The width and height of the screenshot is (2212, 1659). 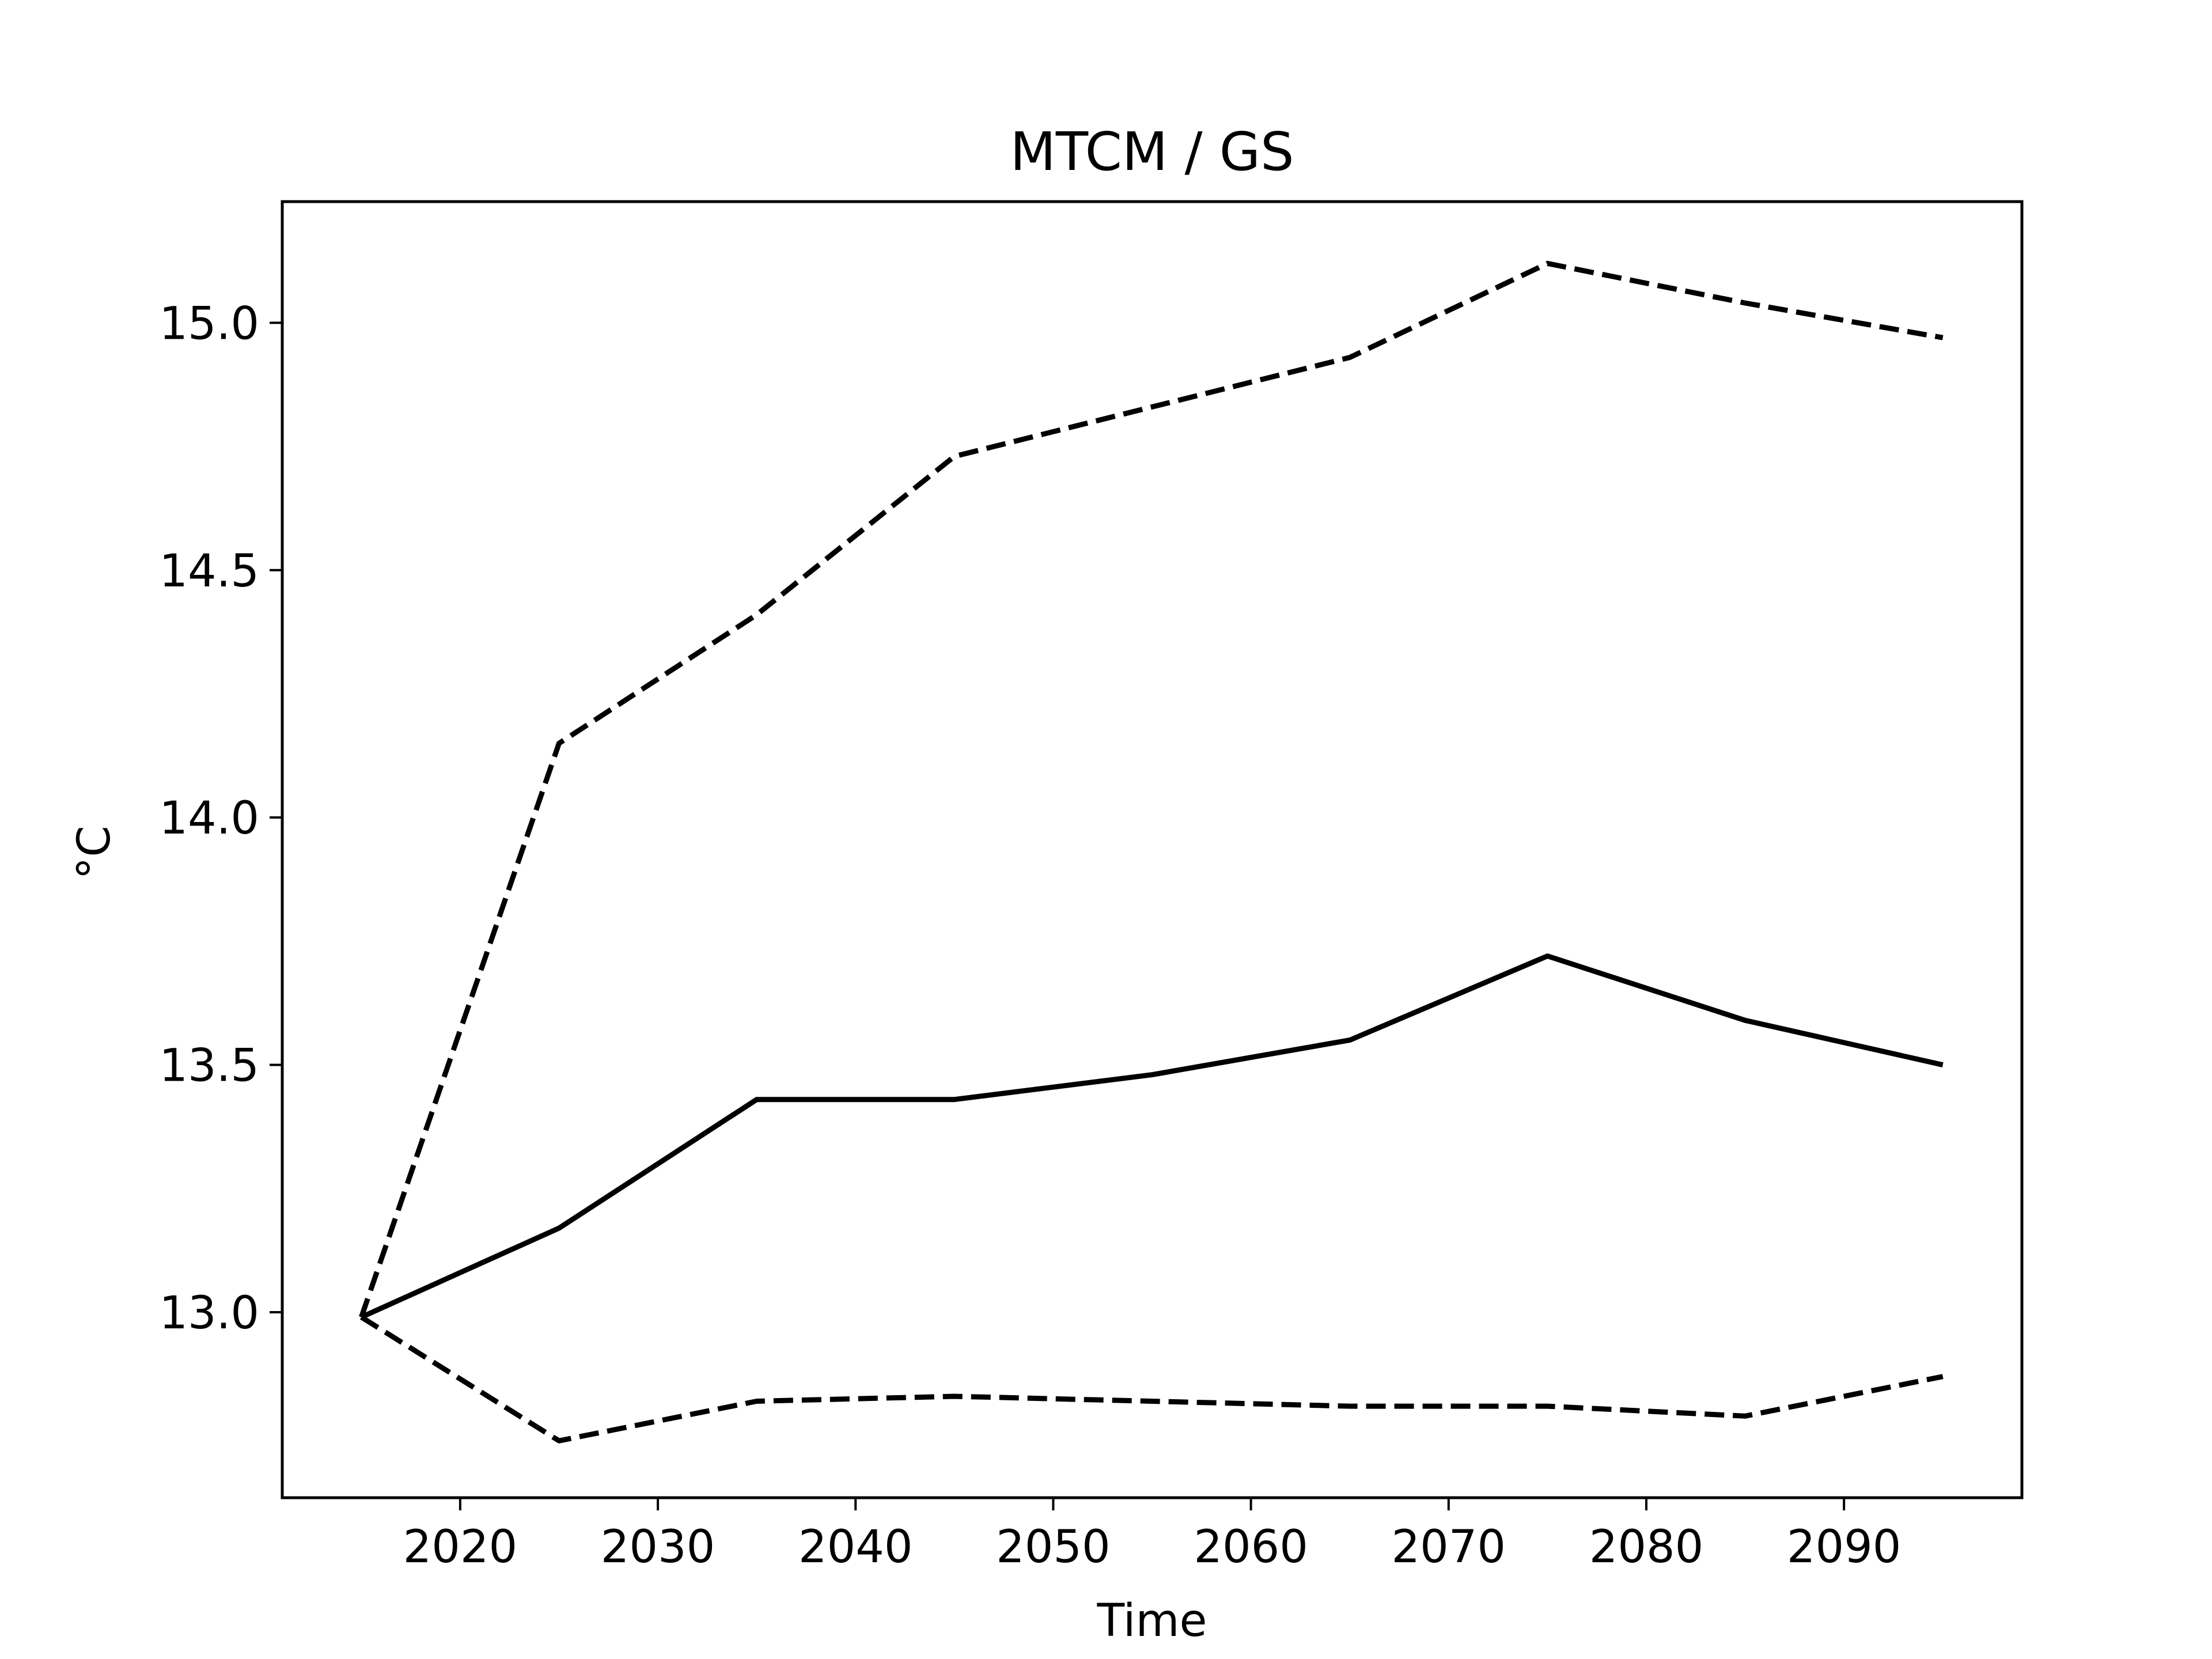 I want to click on y-tick-label: 15.0, so click(x=209, y=324).